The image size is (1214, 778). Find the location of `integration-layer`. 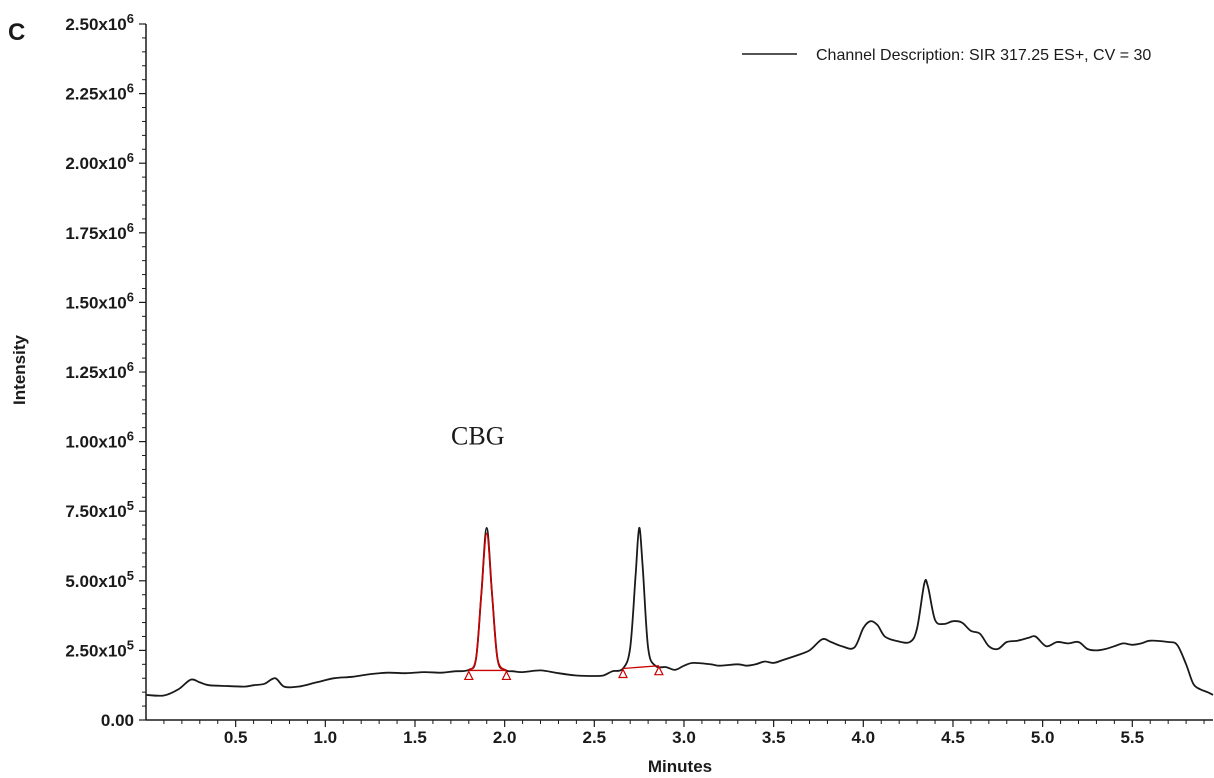

integration-layer is located at coordinates (563, 606).